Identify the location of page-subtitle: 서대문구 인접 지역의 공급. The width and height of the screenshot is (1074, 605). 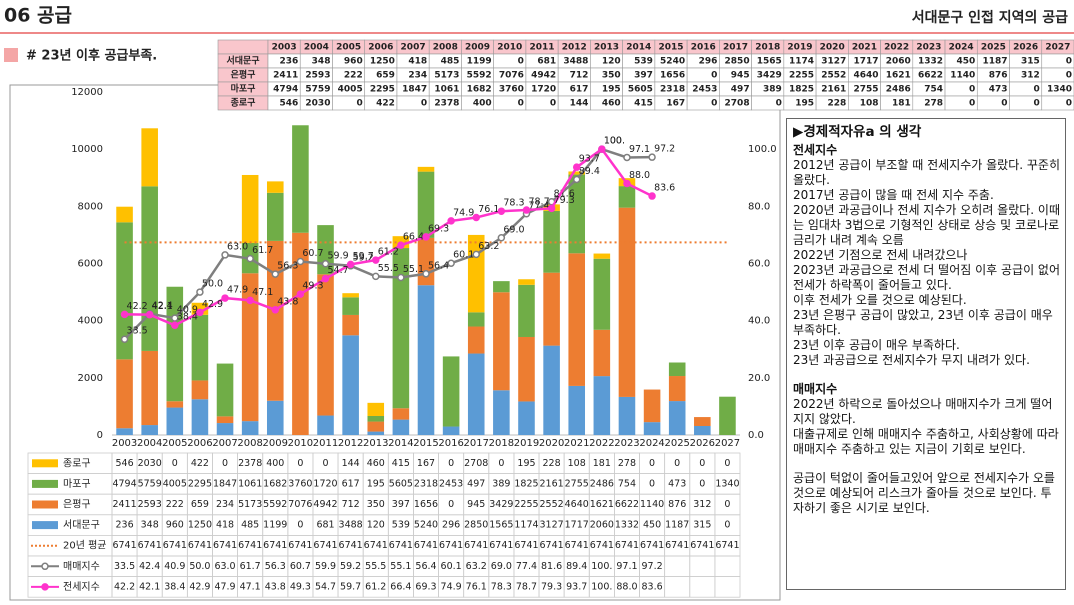
(990, 17).